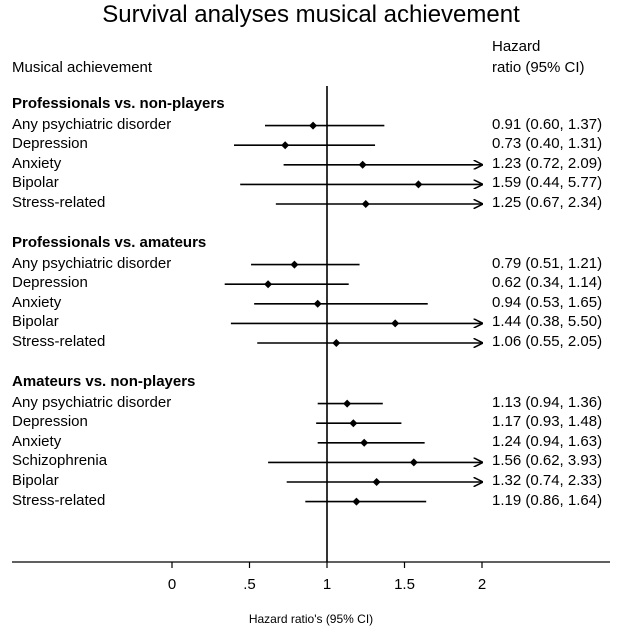 This screenshot has width=622, height=630. Describe the element at coordinates (311, 619) in the screenshot. I see `x-axis-label: Hazard ratio's (95% CI)` at that location.